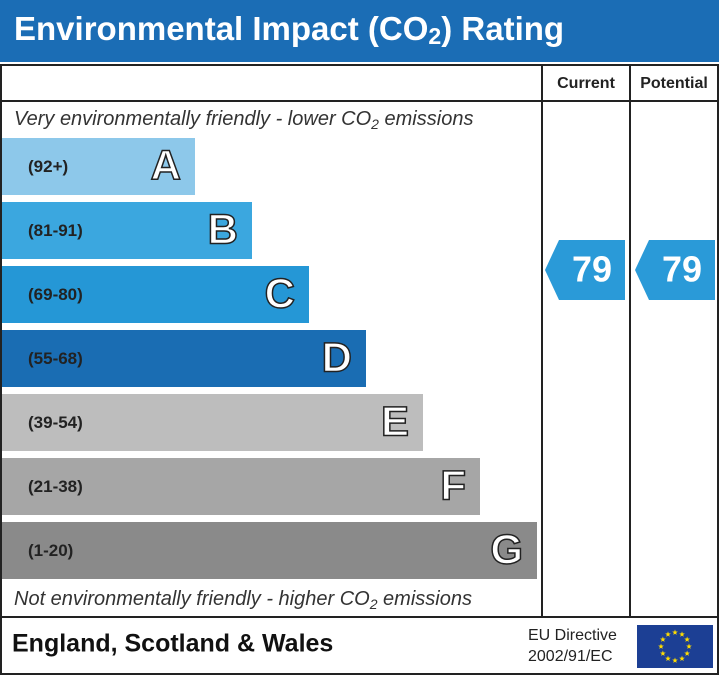 This screenshot has height=675, width=719. What do you see at coordinates (221, 28) in the screenshot?
I see `title-text: Environmental Impact (CO` at bounding box center [221, 28].